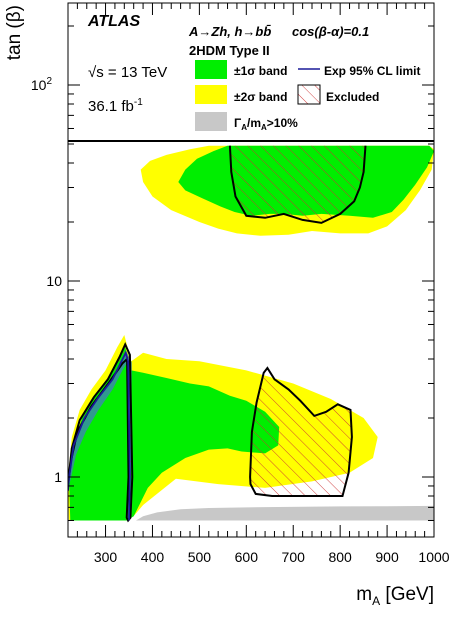 This screenshot has height=617, width=450. What do you see at coordinates (106, 557) in the screenshot?
I see `x-tick-label: 300` at bounding box center [106, 557].